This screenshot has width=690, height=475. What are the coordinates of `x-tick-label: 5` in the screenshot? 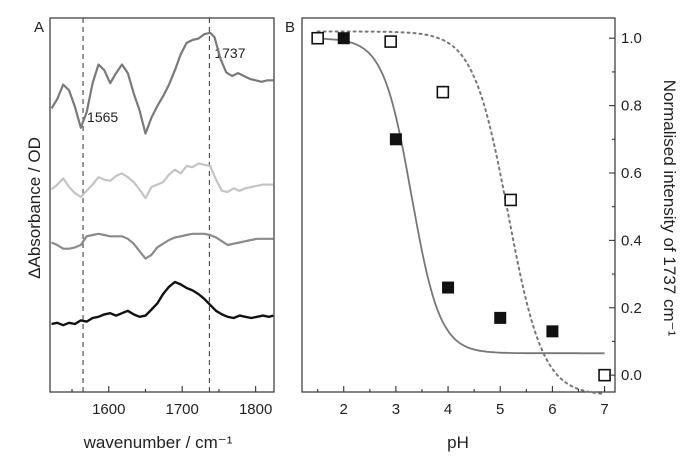 It's located at (500, 409).